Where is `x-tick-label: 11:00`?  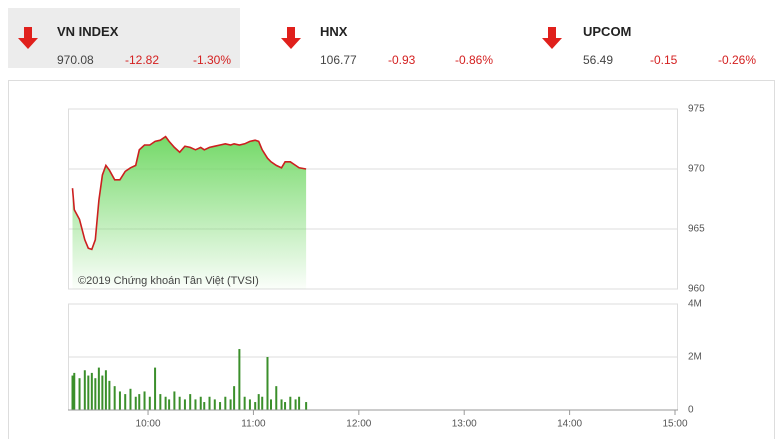
x-tick-label: 11:00 is located at coordinates (253, 424).